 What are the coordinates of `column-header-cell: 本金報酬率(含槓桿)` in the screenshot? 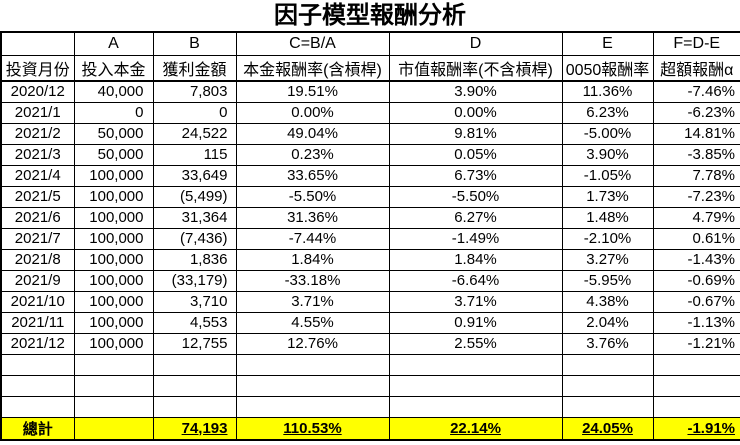 It's located at (312, 68).